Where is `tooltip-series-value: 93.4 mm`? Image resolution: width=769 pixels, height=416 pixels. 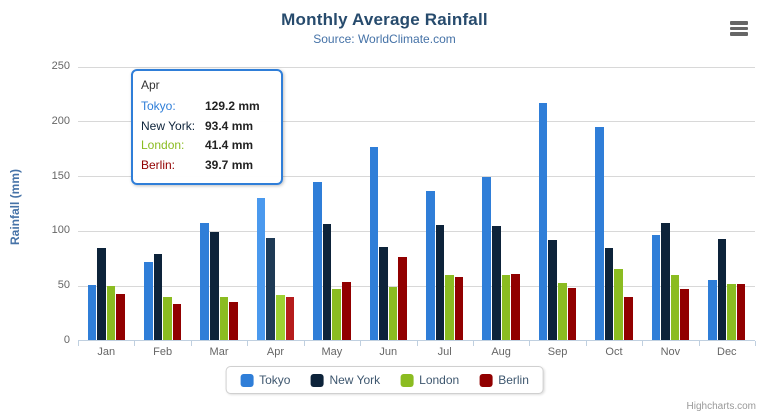
tooltip-series-value: 93.4 mm is located at coordinates (229, 125).